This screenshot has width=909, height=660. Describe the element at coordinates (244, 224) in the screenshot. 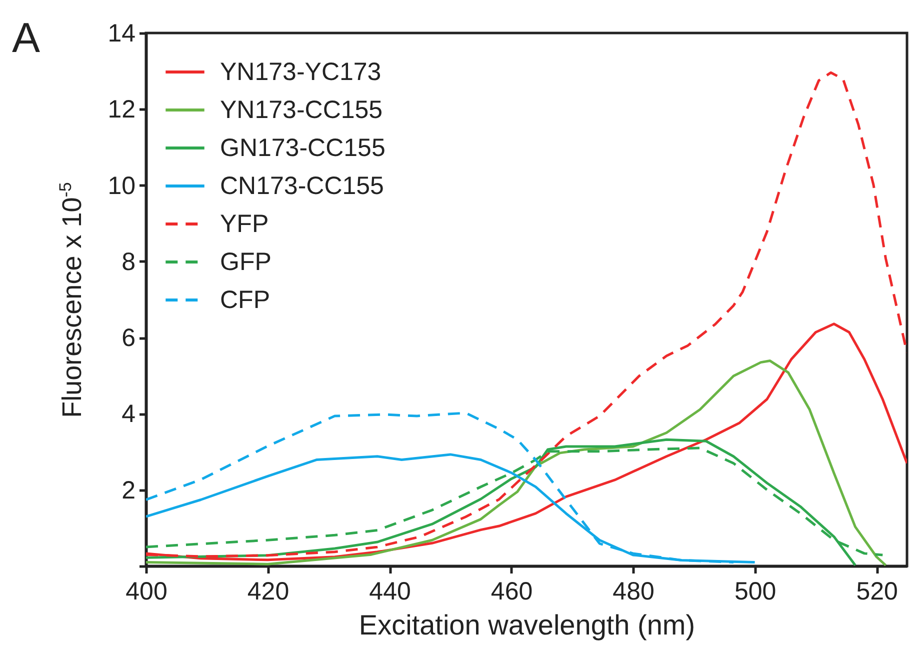

I see `legend-label: YFP` at that location.